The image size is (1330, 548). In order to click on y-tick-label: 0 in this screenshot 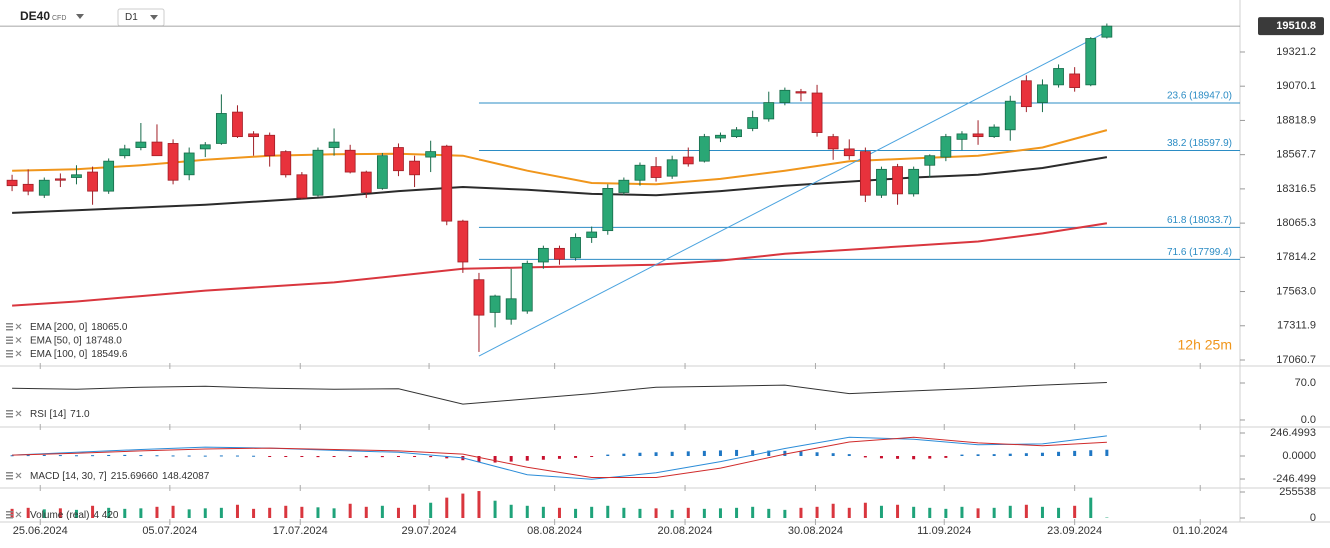, I will do `click(1313, 518)`.